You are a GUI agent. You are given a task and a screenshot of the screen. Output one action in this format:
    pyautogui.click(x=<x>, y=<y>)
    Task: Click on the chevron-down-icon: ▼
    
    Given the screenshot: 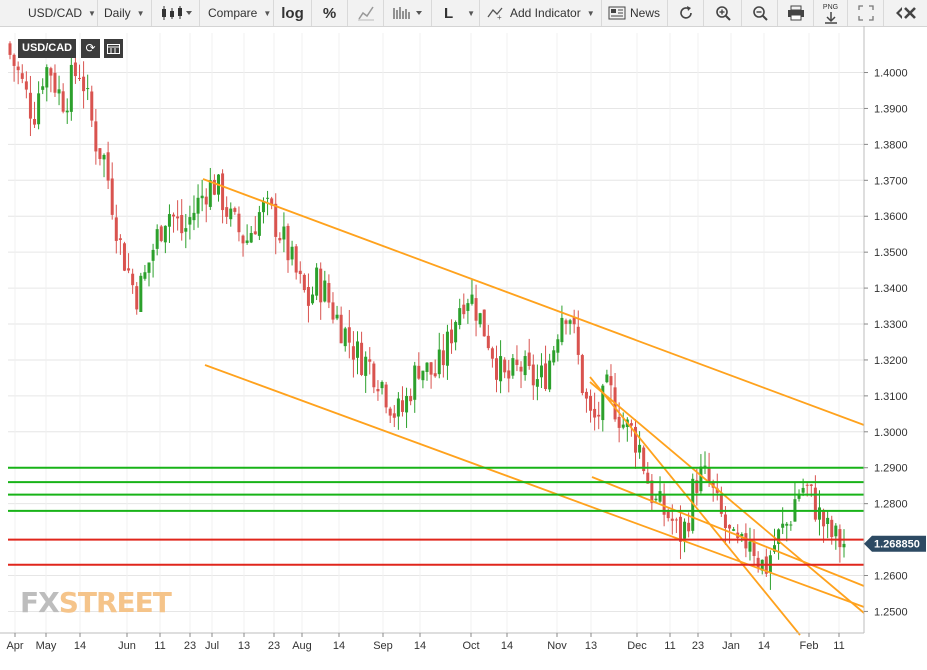 What is the action you would take?
    pyautogui.click(x=140, y=13)
    